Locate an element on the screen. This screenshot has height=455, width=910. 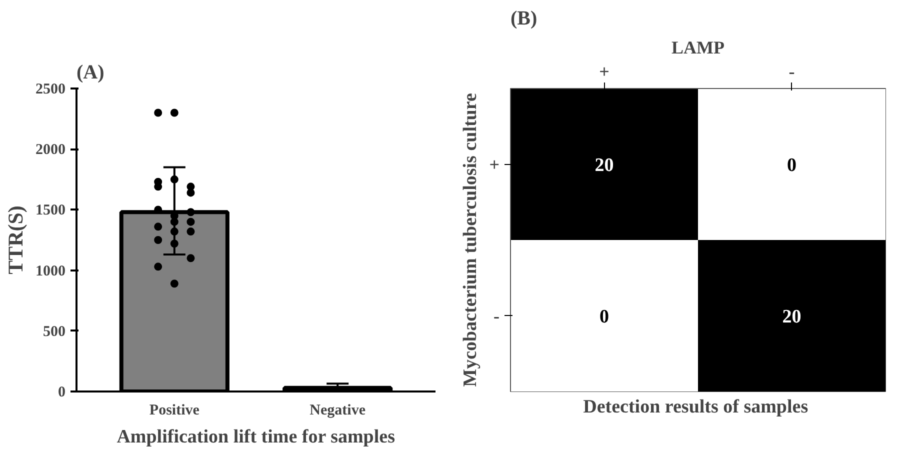
x-tick-label: Positive is located at coordinates (174, 410).